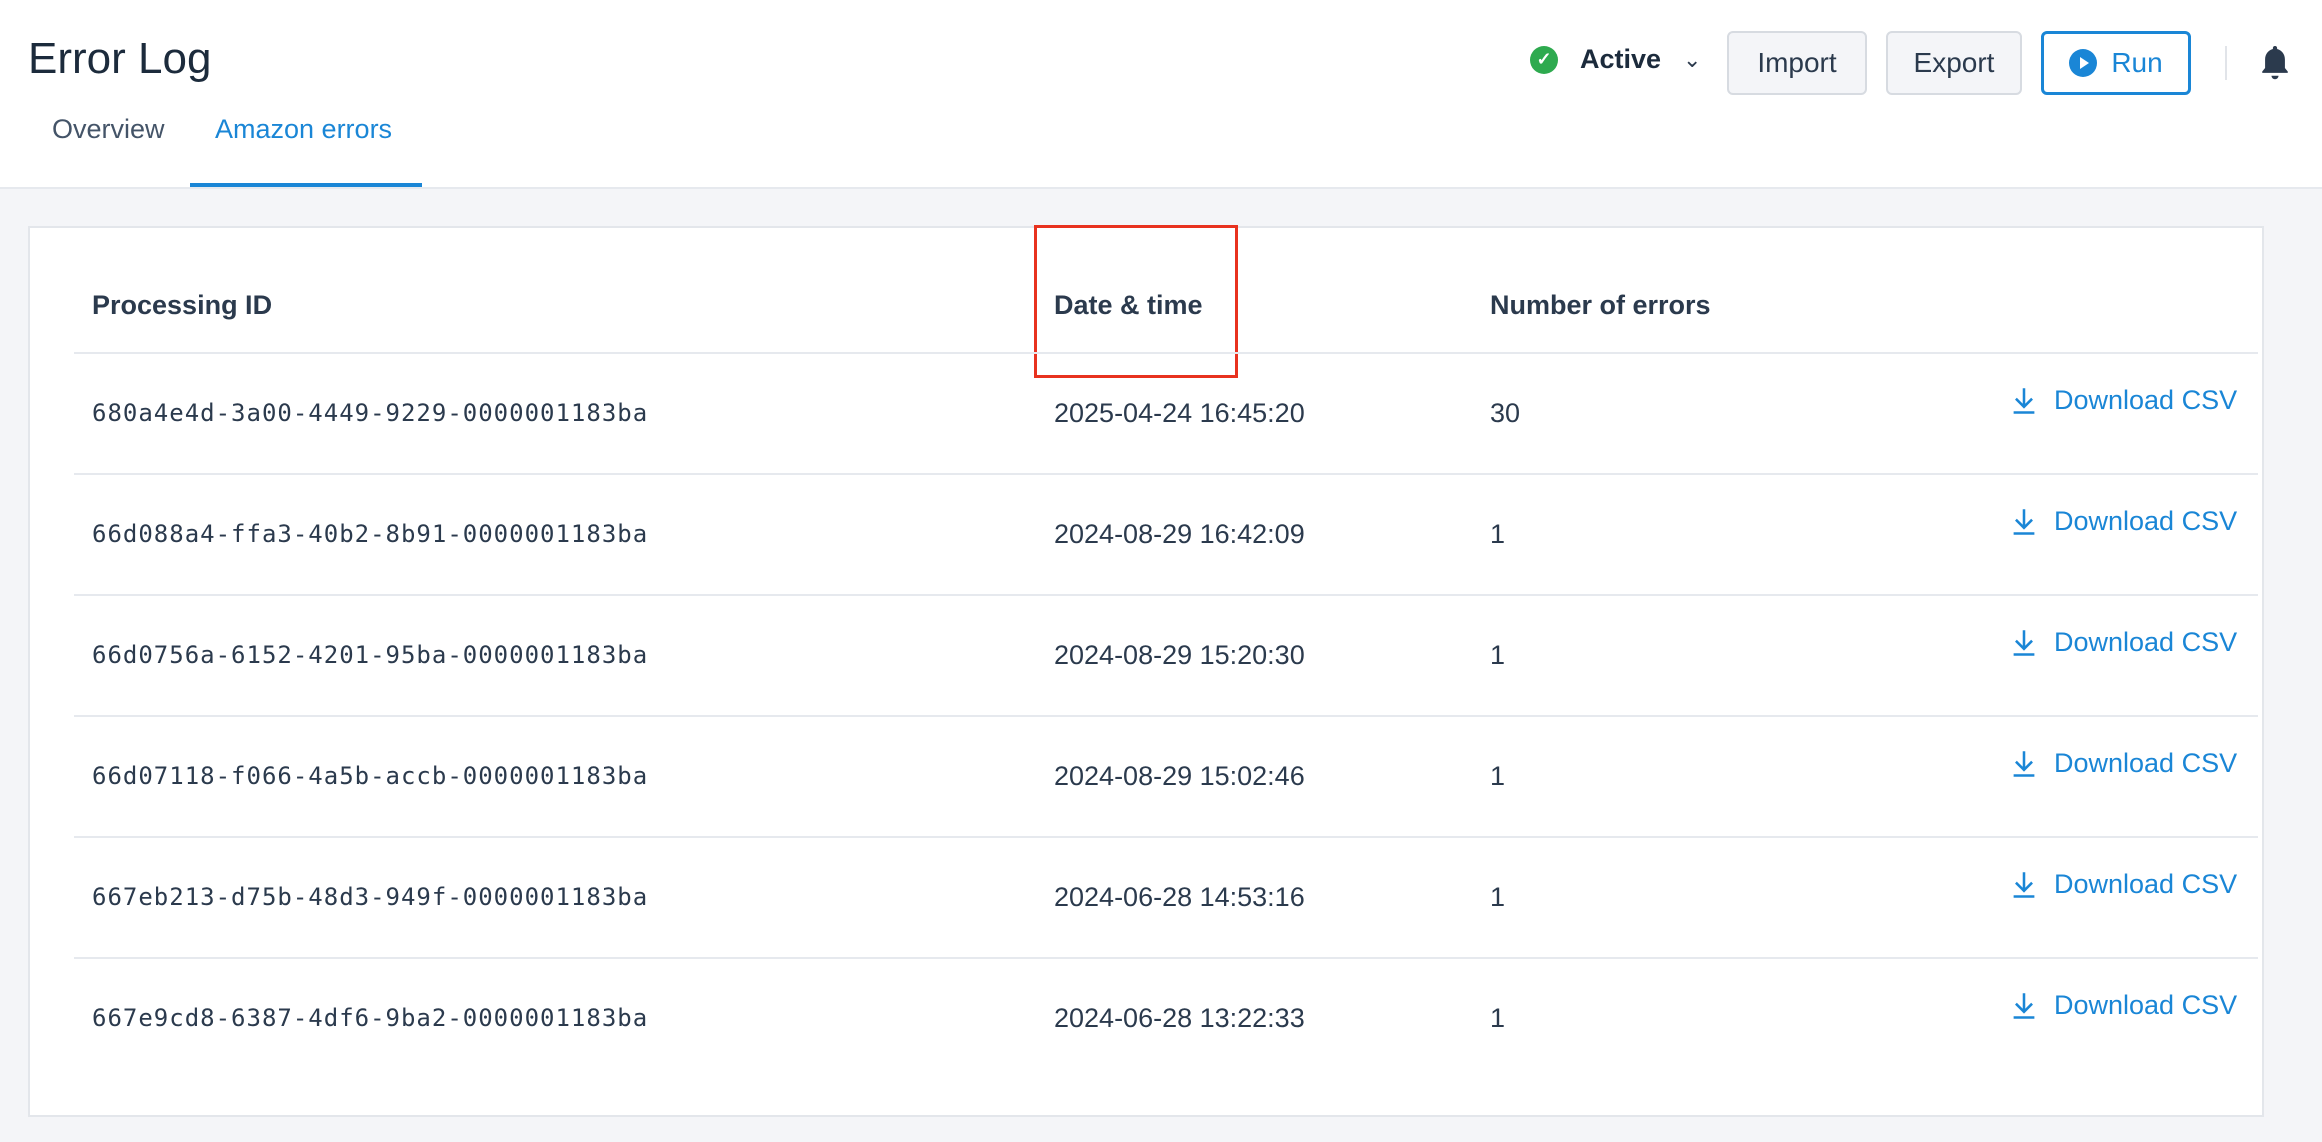 The image size is (2322, 1142). I want to click on export-button: Export, so click(1954, 63).